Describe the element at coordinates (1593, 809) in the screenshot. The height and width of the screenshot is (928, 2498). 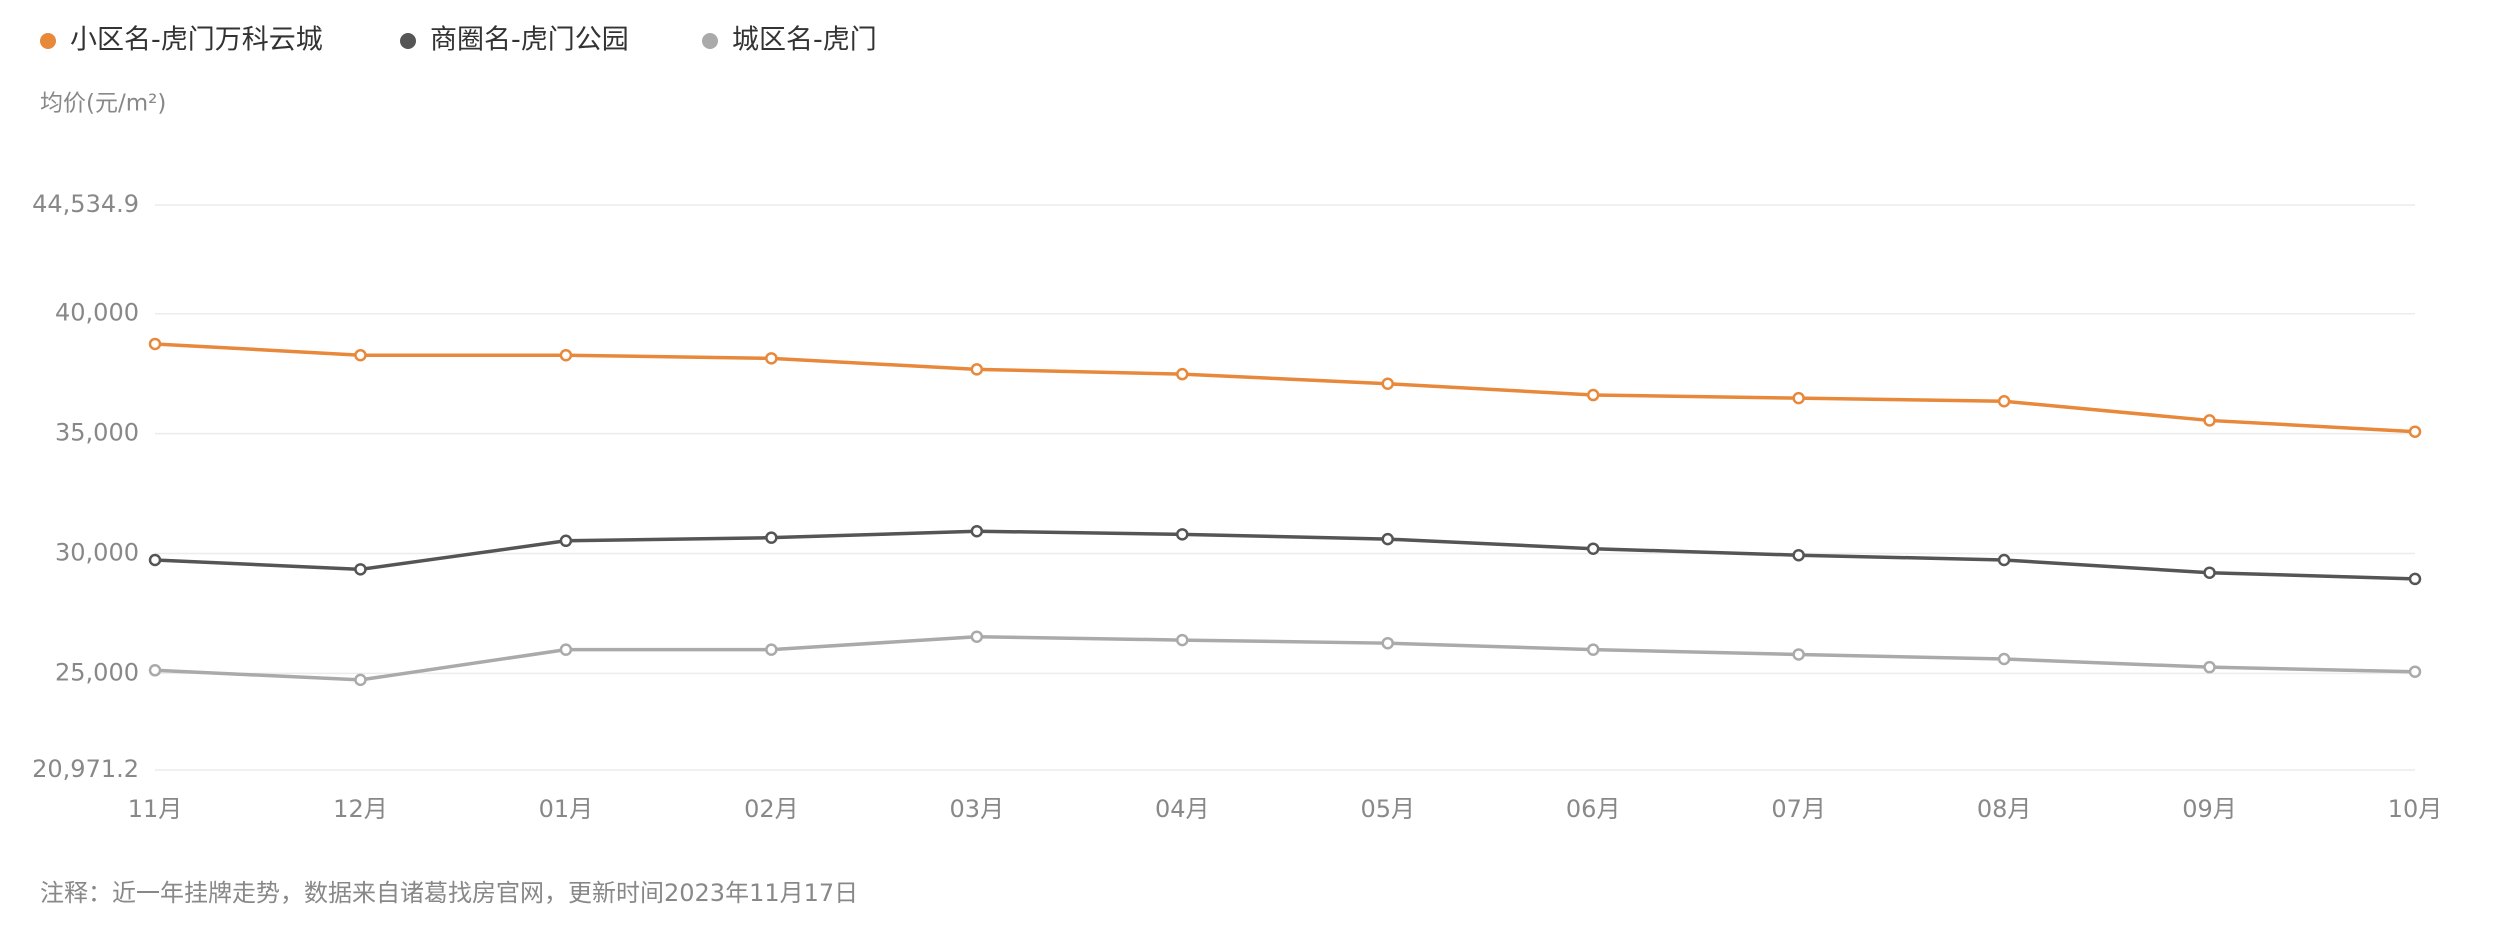
I see `x-tick-label: 06月` at that location.